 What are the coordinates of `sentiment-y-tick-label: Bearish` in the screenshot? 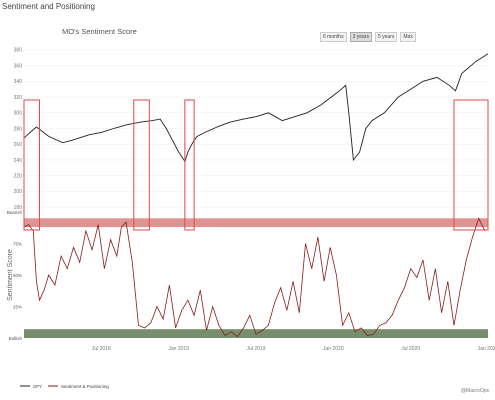 It's located at (15, 212).